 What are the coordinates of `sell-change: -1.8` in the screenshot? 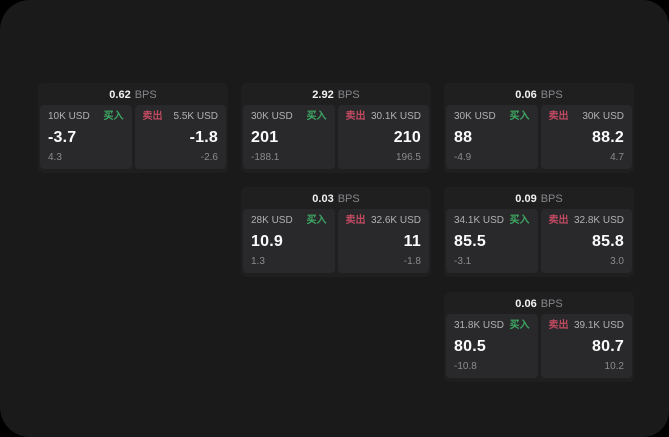 It's located at (412, 261).